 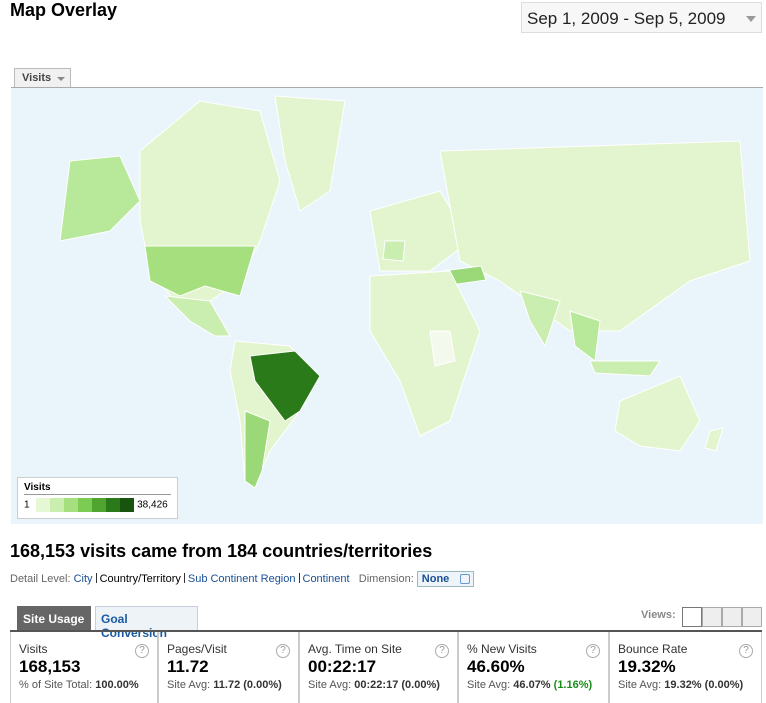 What do you see at coordinates (197, 649) in the screenshot?
I see `metric-name: Pages/Visit` at bounding box center [197, 649].